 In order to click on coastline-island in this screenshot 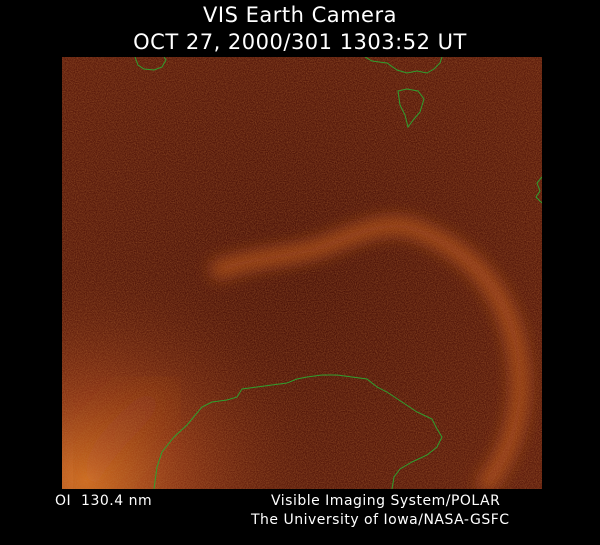, I will do `click(411, 108)`.